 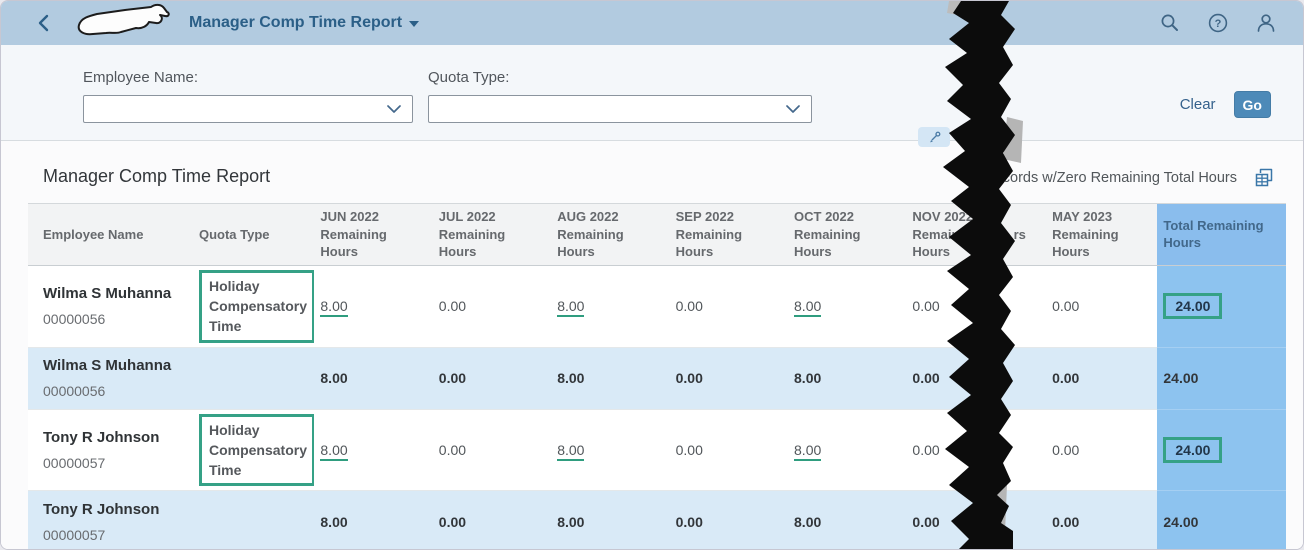 I want to click on column-header-aug-2022: AUG 2022 Remaining Hours, so click(x=610, y=234).